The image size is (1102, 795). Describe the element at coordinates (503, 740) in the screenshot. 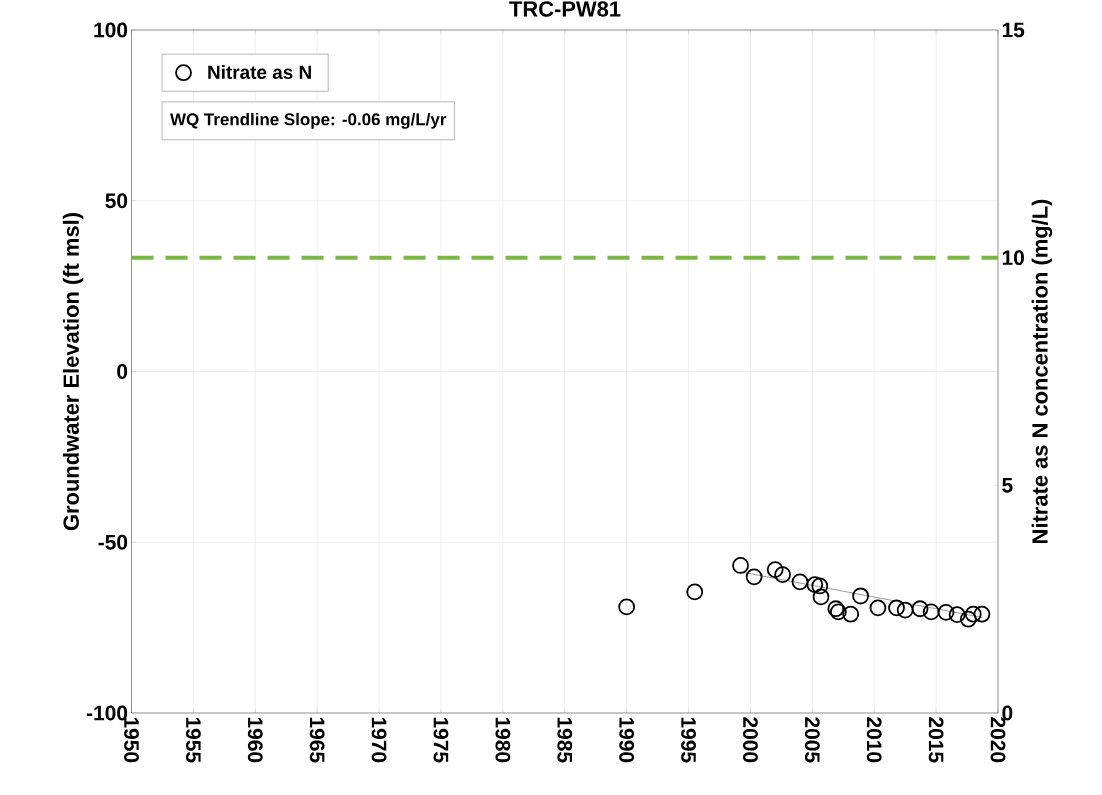

I see `x-tick-label: 1980` at that location.